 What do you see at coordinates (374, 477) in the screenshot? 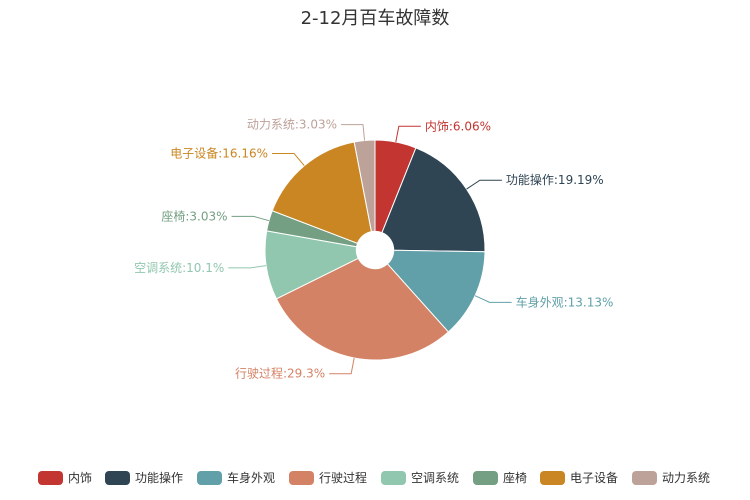
I see `legend: 内饰 功能操作 车身外观 行驶过程 空调系统 座椅 电子设备 动力系统` at bounding box center [374, 477].